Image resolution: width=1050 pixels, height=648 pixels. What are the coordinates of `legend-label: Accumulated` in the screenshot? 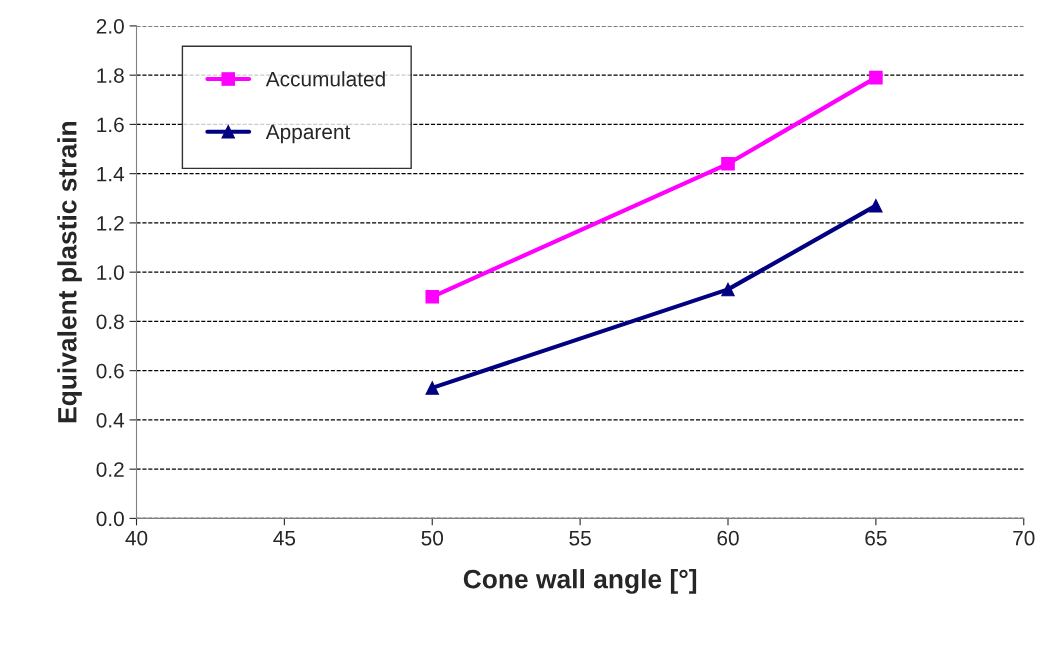 It's located at (325, 79).